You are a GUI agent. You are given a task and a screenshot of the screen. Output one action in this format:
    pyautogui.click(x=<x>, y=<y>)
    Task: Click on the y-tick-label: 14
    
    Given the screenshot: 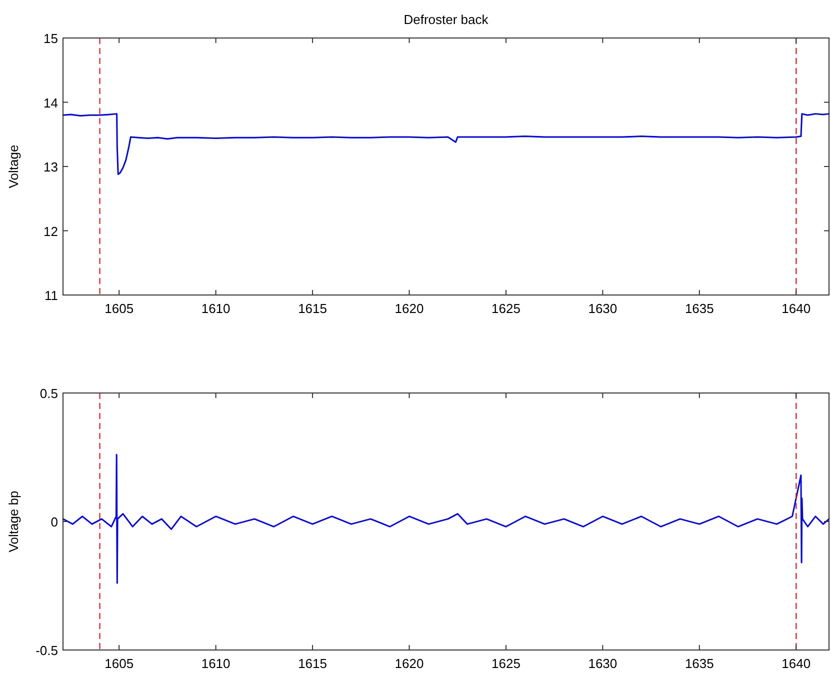 What is the action you would take?
    pyautogui.click(x=51, y=102)
    